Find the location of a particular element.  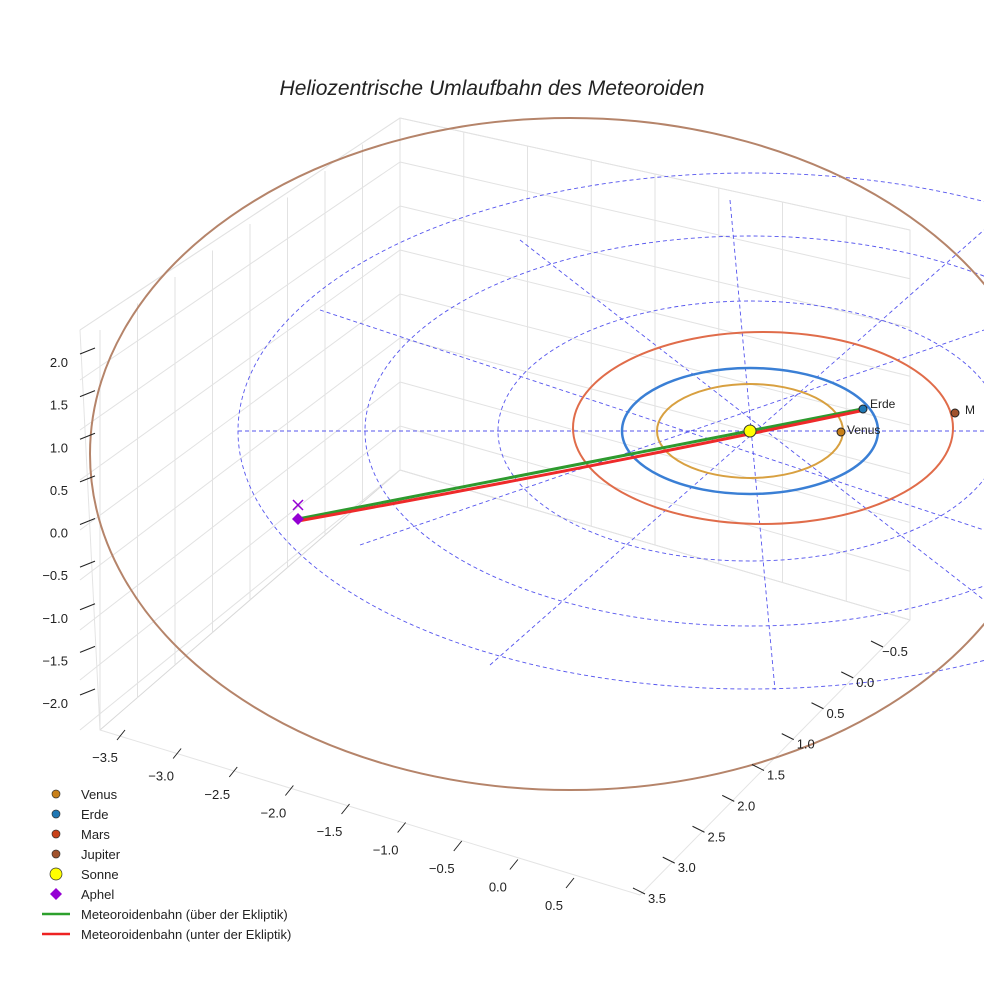

earth-orbit is located at coordinates (750, 431).